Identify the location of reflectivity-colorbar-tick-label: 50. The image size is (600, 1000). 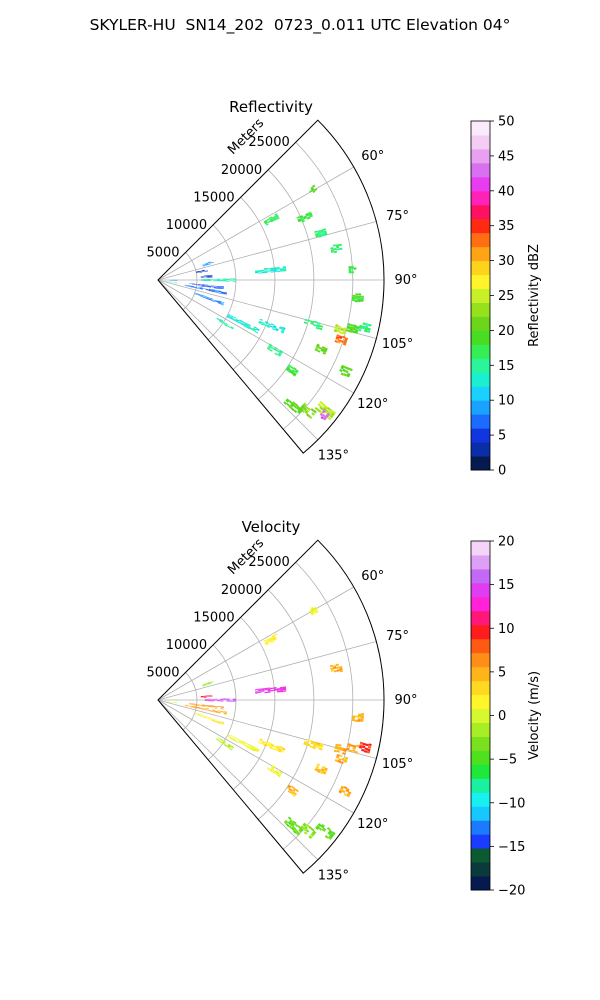
(506, 122).